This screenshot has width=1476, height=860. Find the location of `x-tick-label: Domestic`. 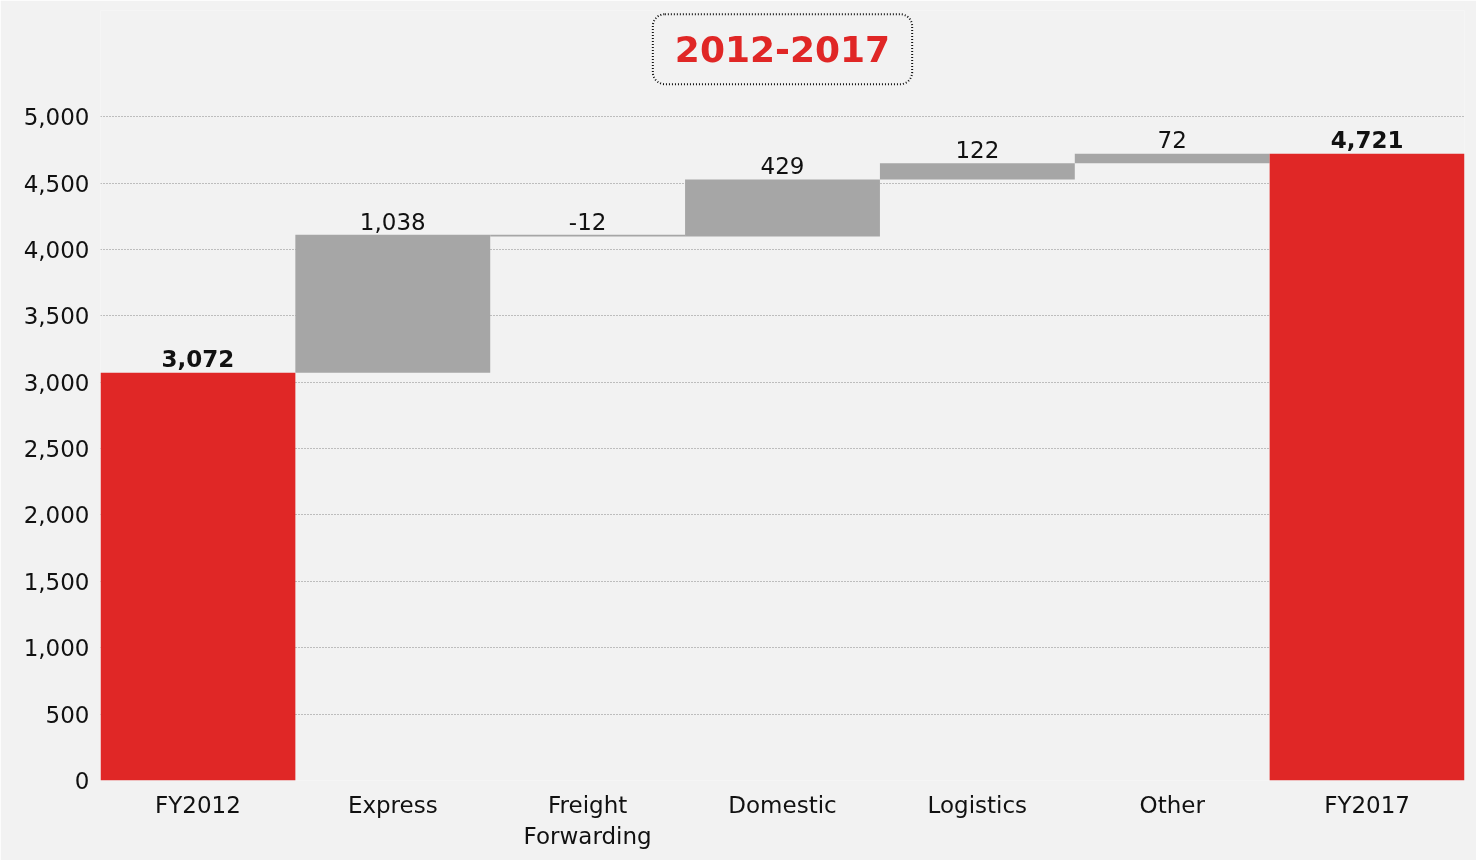

x-tick-label: Domestic is located at coordinates (782, 804).